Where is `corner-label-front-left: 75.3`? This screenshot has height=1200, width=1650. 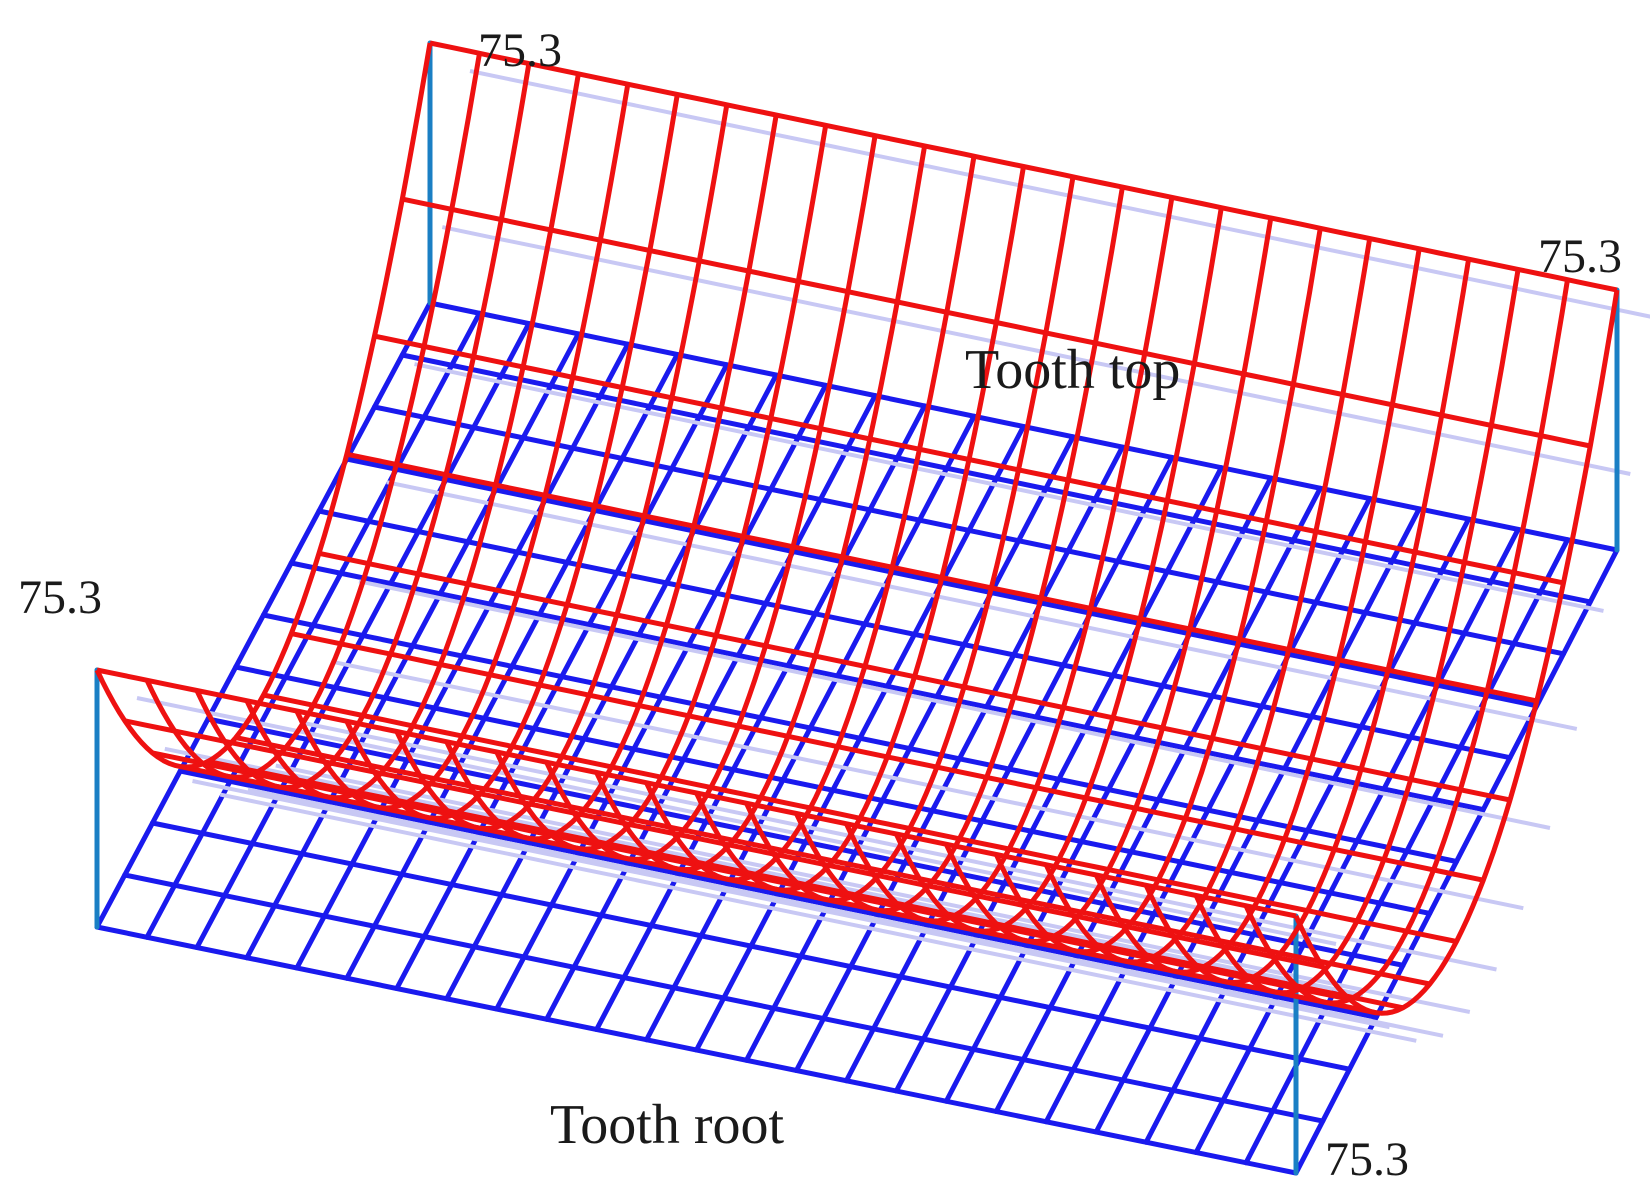 corner-label-front-left: 75.3 is located at coordinates (60, 597).